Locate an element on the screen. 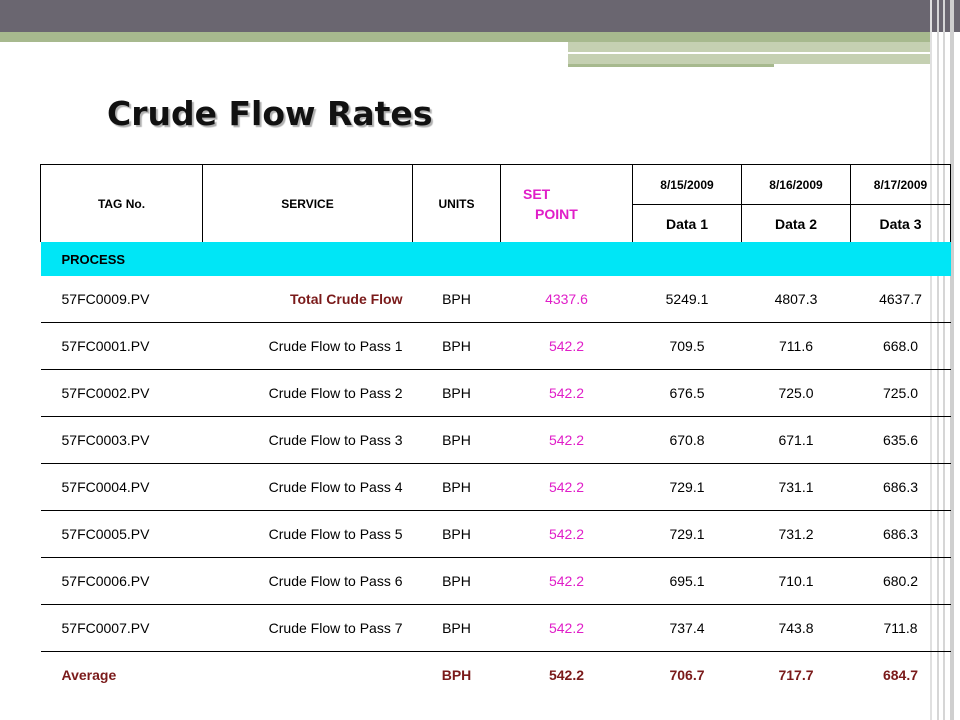 Image resolution: width=960 pixels, height=720 pixels. table-header-row: Data 1 Data 2 Data 3 is located at coordinates (496, 223).